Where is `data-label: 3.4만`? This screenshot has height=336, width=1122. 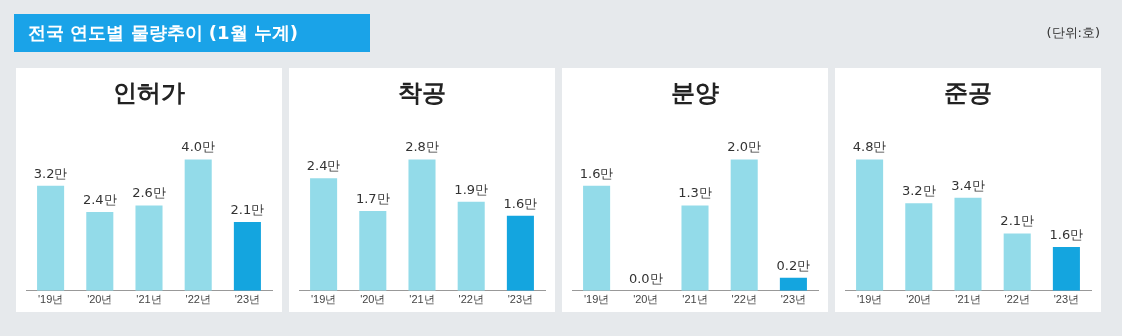 data-label: 3.4만 is located at coordinates (968, 185).